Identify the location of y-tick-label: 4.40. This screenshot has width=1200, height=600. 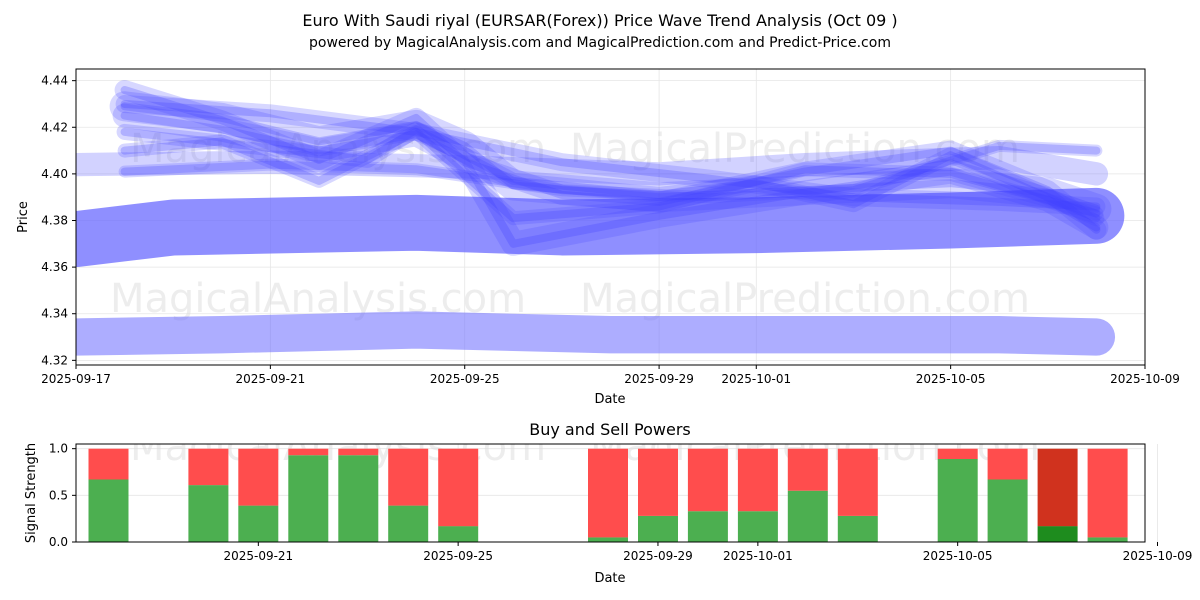
(54, 174).